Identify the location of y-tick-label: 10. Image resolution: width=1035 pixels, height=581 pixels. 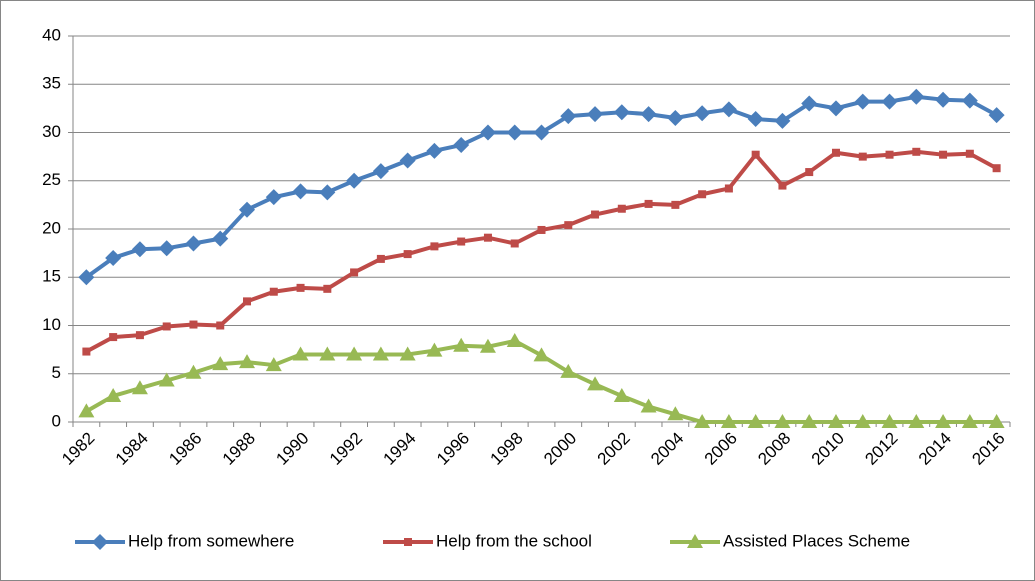
(51, 324).